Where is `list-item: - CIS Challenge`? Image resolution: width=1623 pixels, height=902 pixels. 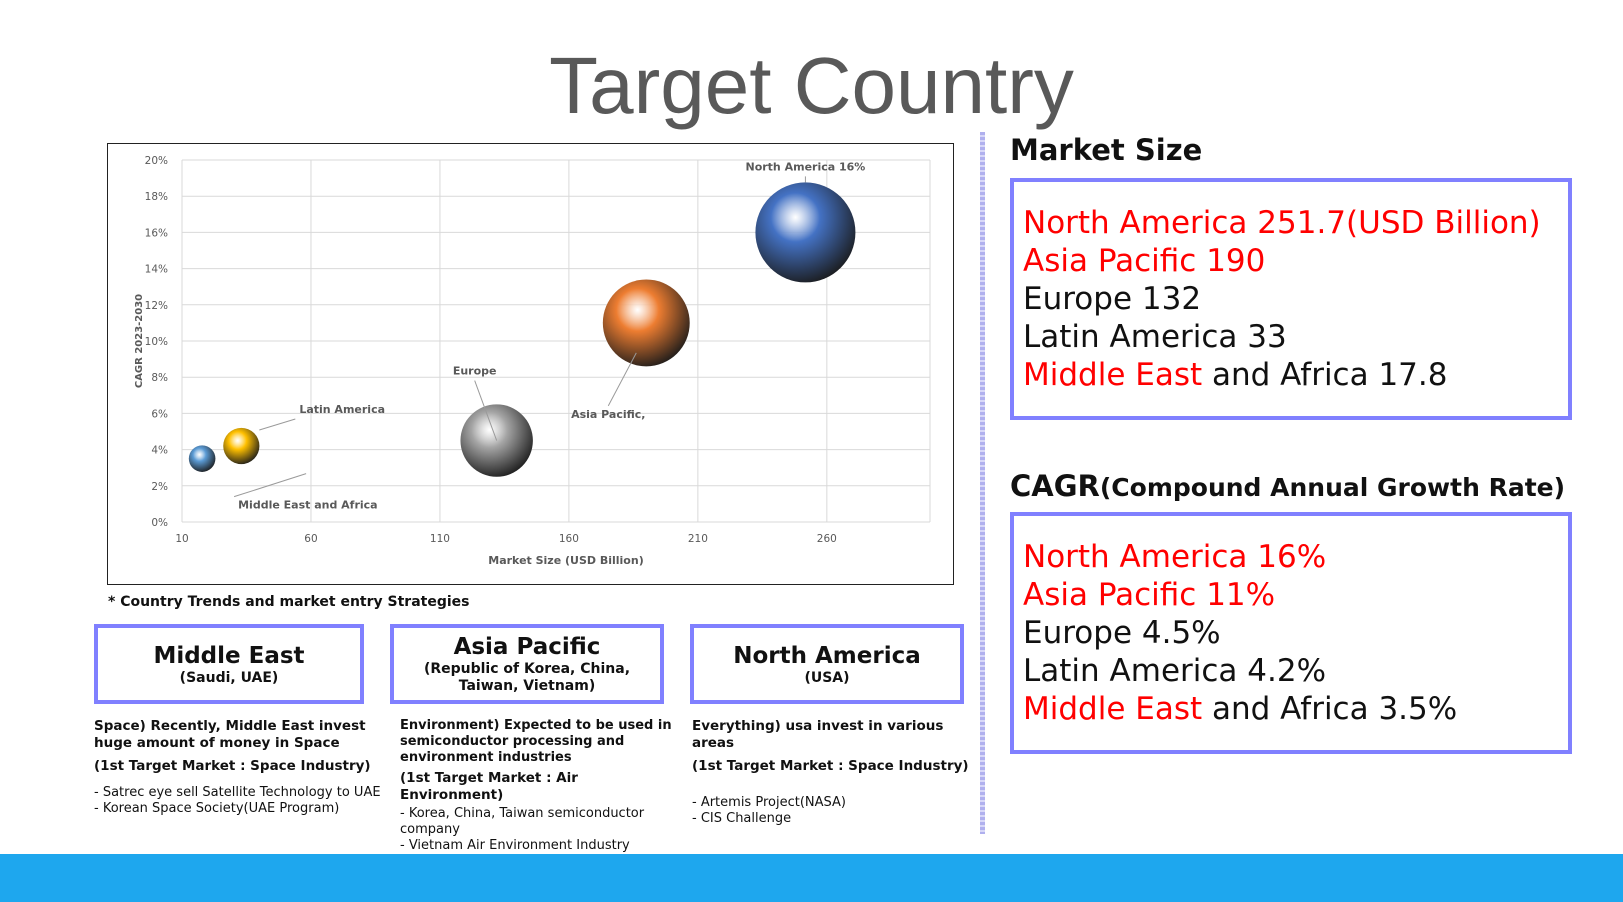 list-item: - CIS Challenge is located at coordinates (742, 818).